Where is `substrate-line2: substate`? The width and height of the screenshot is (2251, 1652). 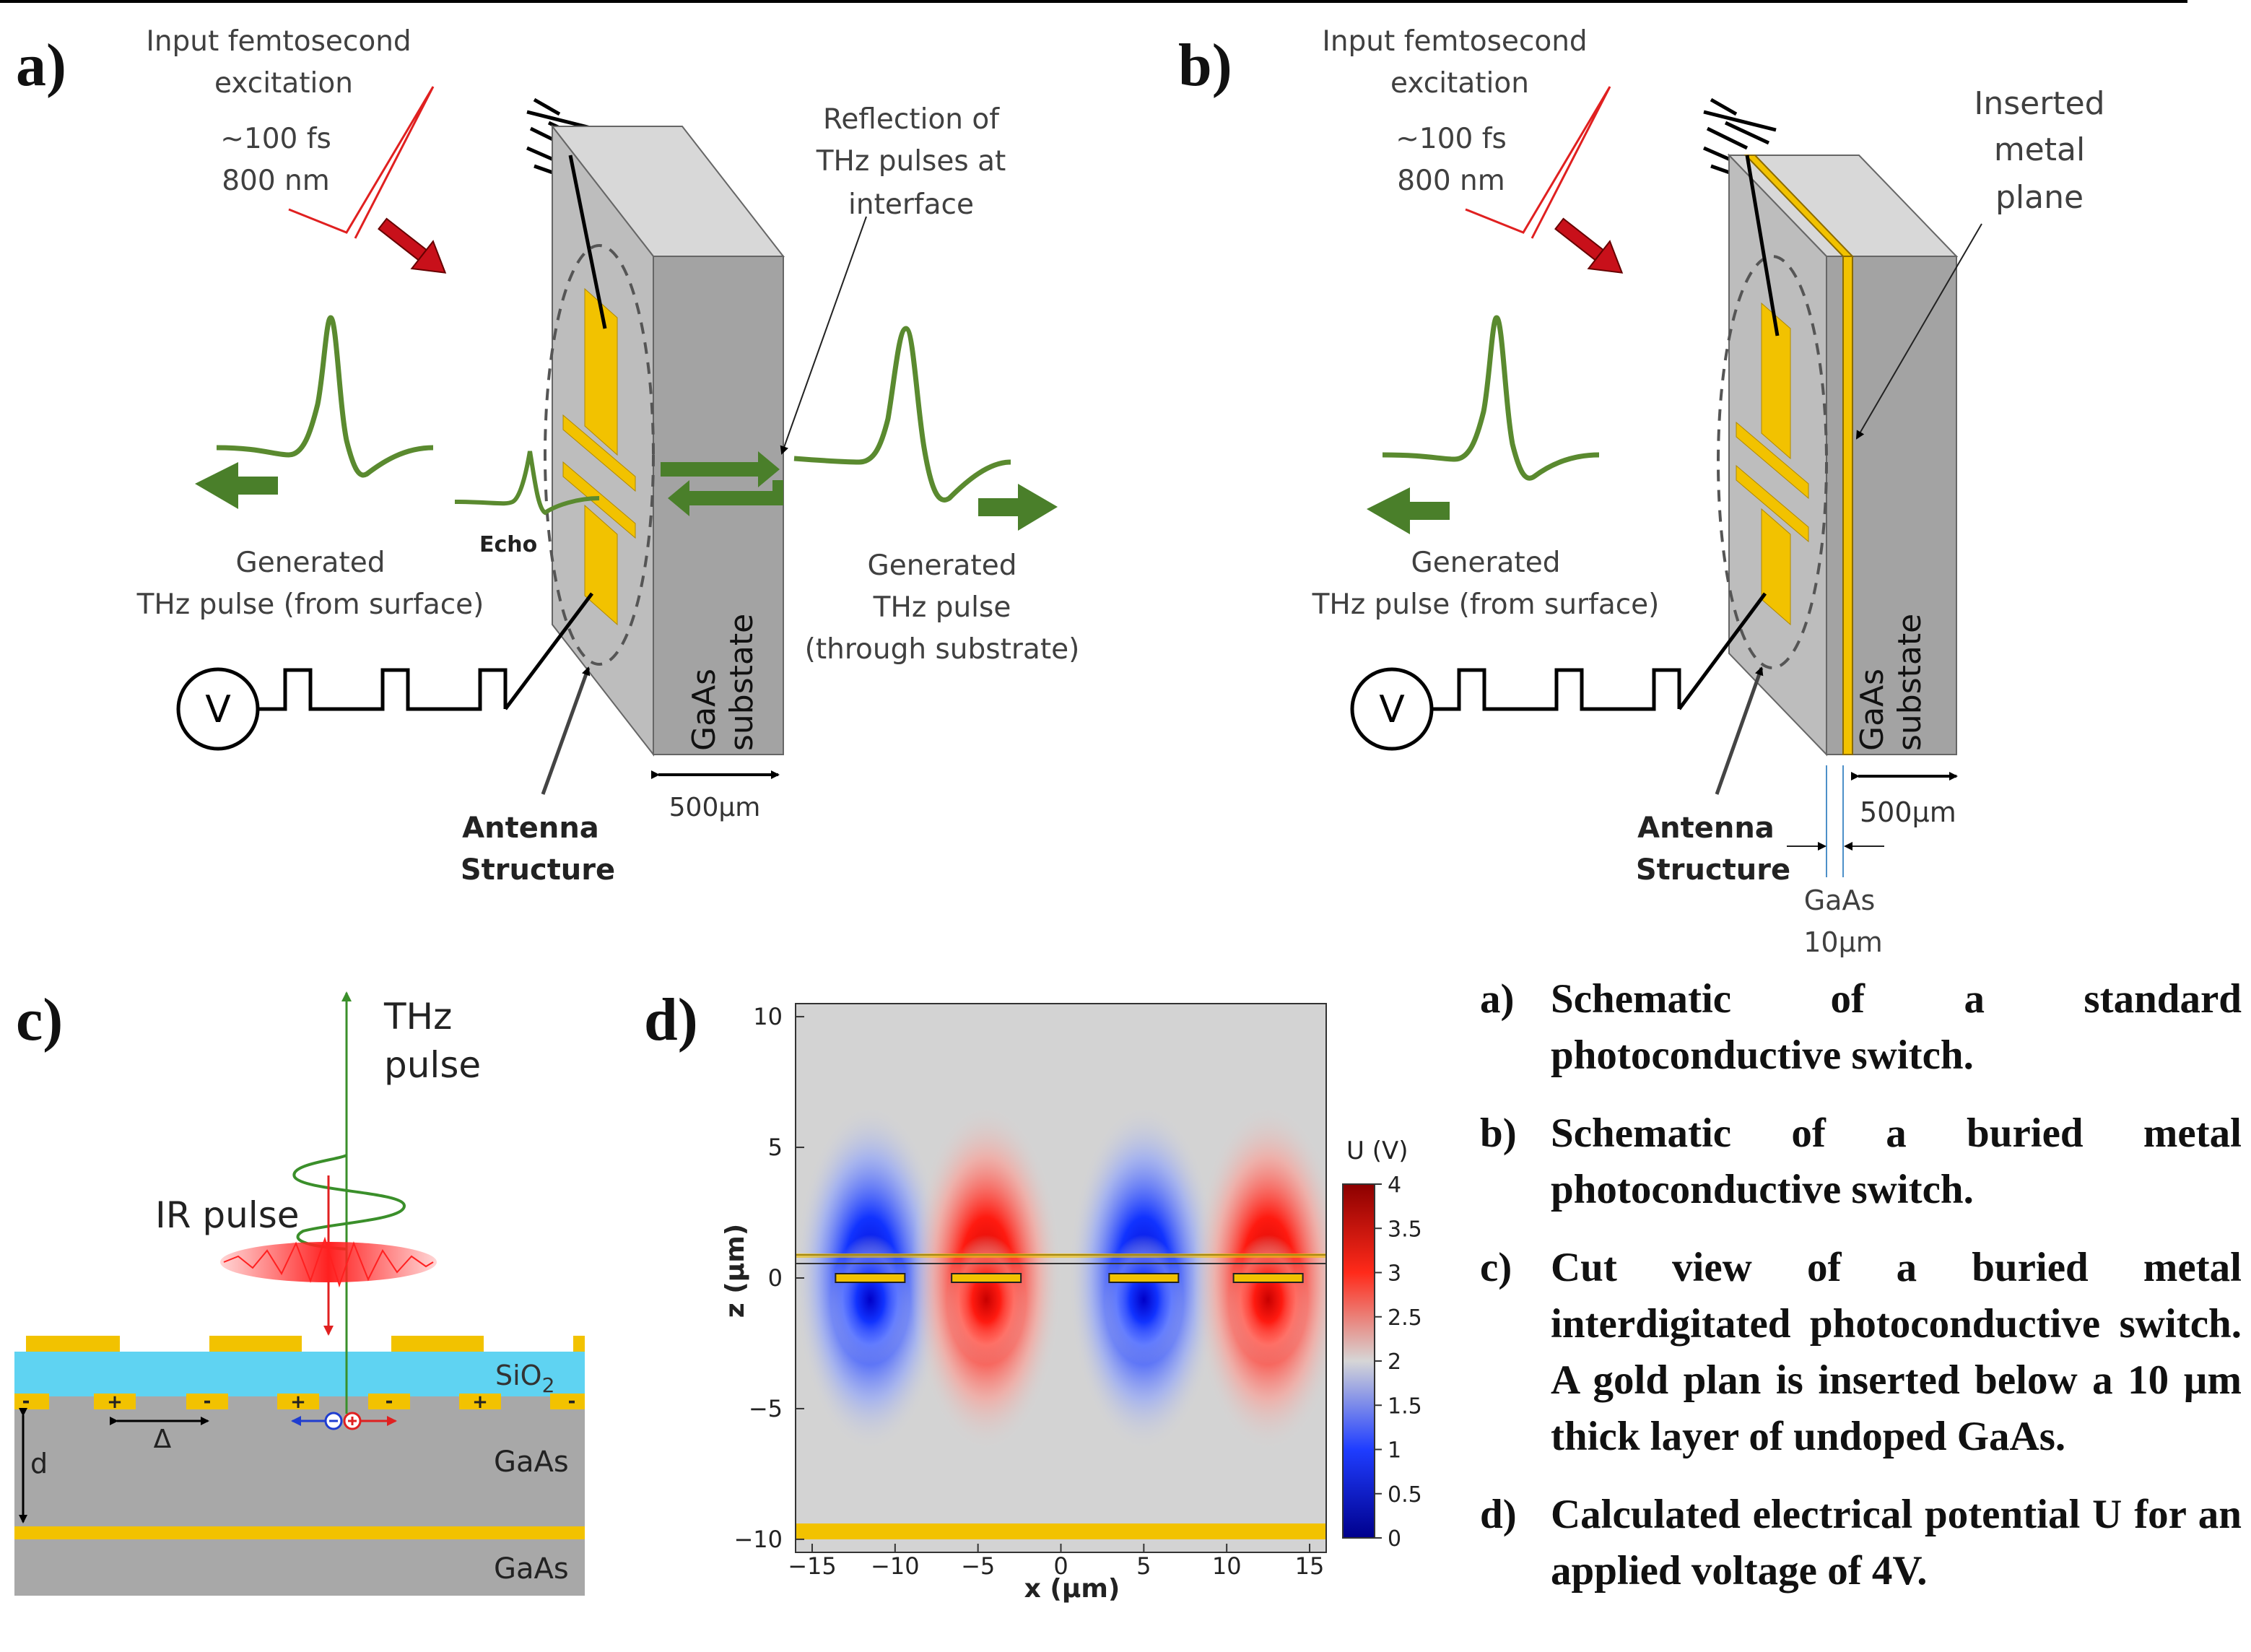
substrate-line2: substate is located at coordinates (741, 682).